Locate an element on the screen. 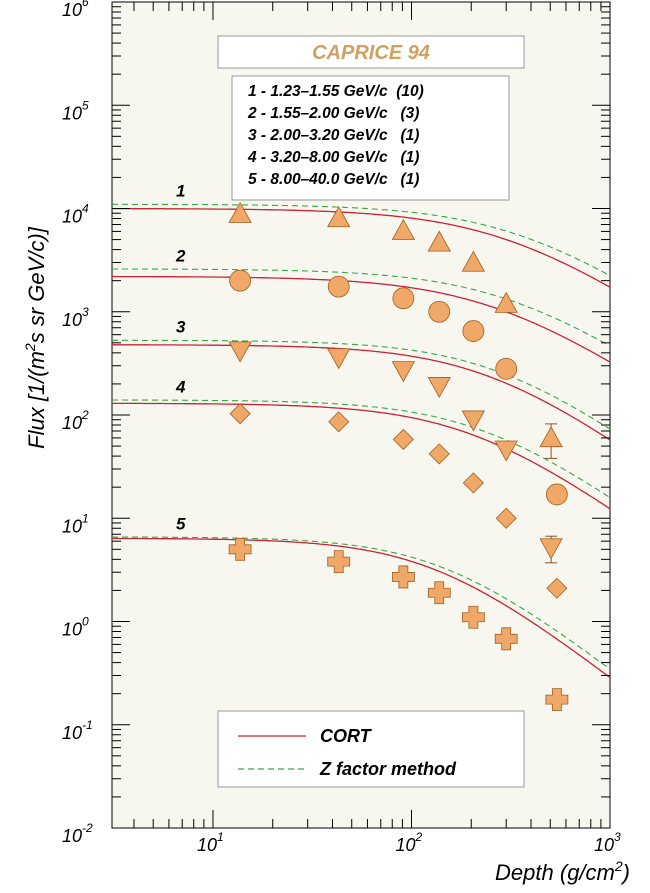 The image size is (650, 893). title-box is located at coordinates (371, 52).